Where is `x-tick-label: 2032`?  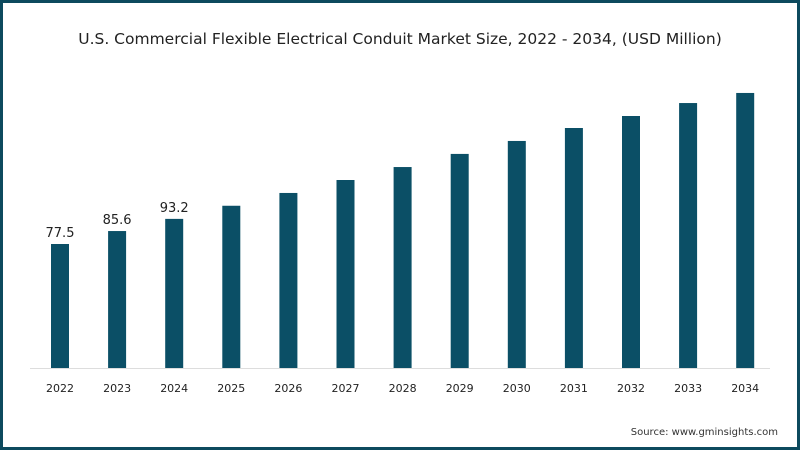 x-tick-label: 2032 is located at coordinates (631, 388).